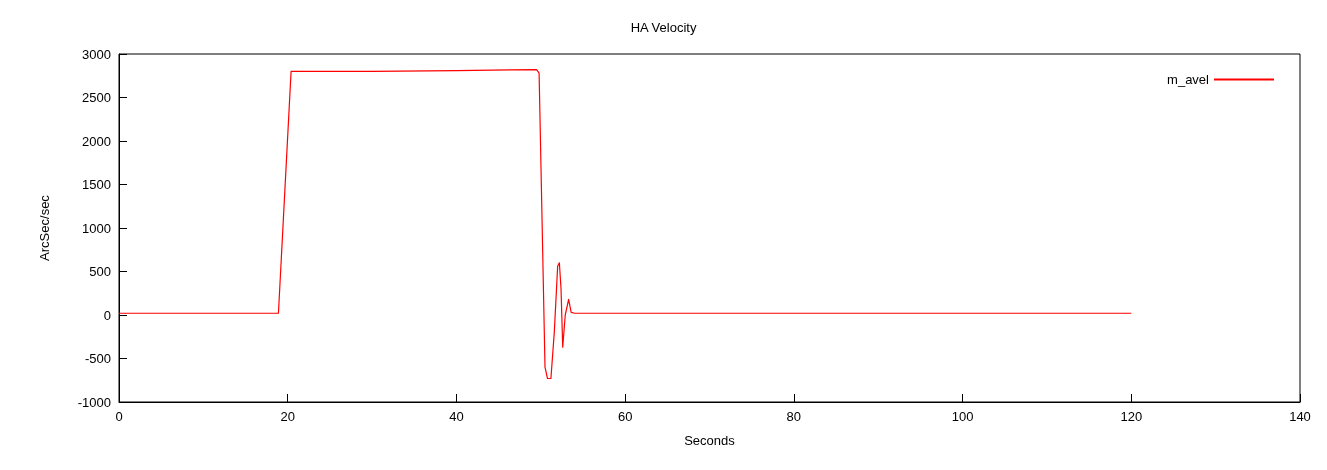 The width and height of the screenshot is (1327, 470). I want to click on chart-title: HA Velocity, so click(663, 27).